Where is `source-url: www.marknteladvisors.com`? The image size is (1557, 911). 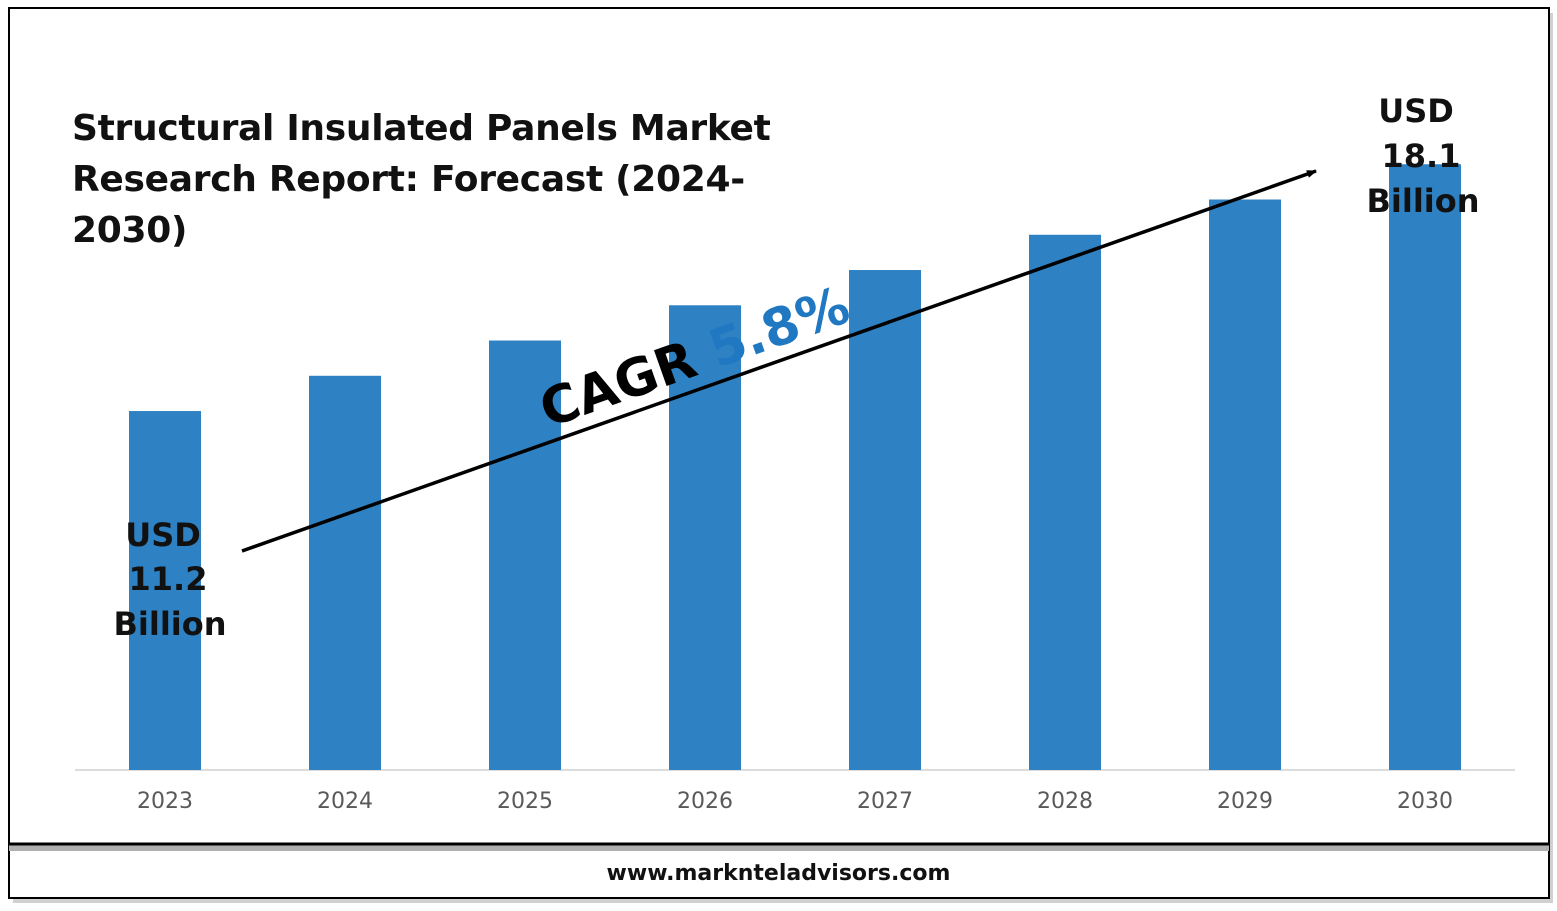
source-url: www.marknteladvisors.com is located at coordinates (778, 873).